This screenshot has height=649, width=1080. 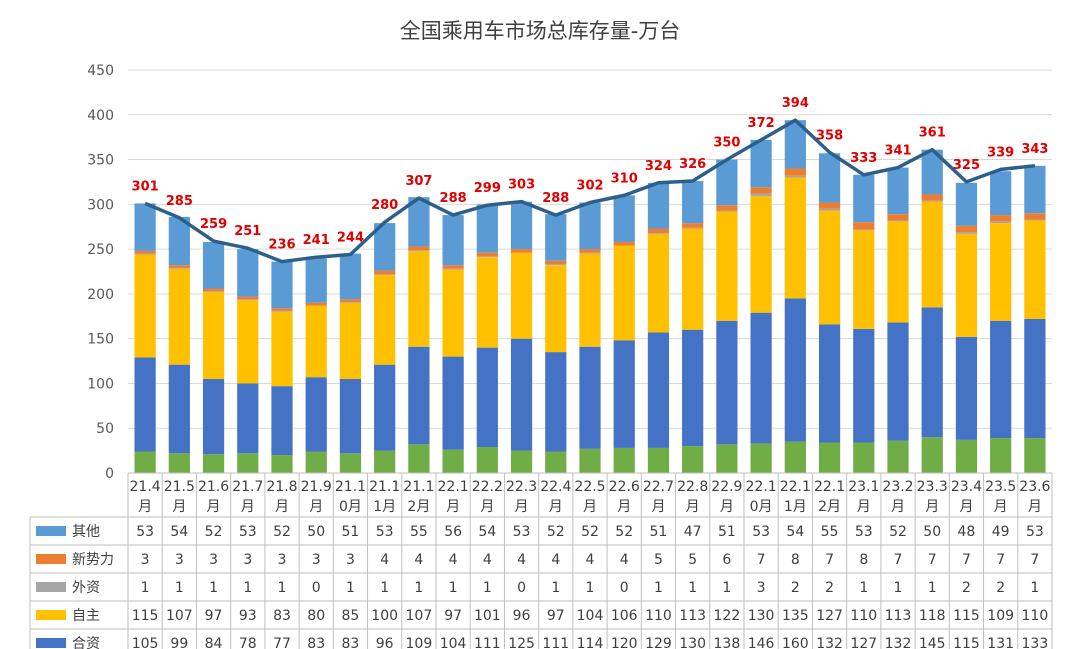 What do you see at coordinates (863, 158) in the screenshot?
I see `total-data-label: 333` at bounding box center [863, 158].